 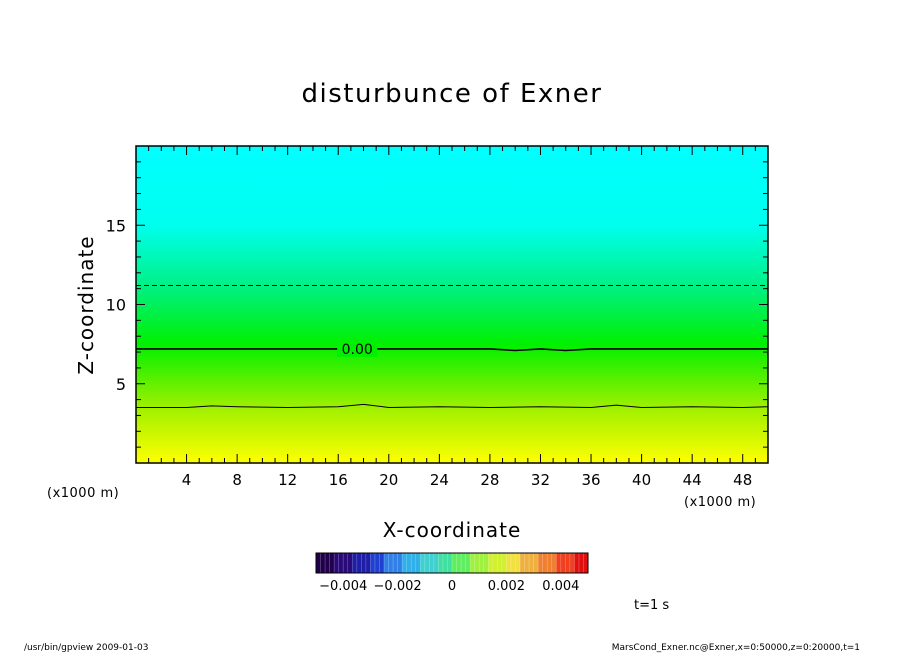 I want to click on colorbar-tick-label: 0.004, so click(x=560, y=586).